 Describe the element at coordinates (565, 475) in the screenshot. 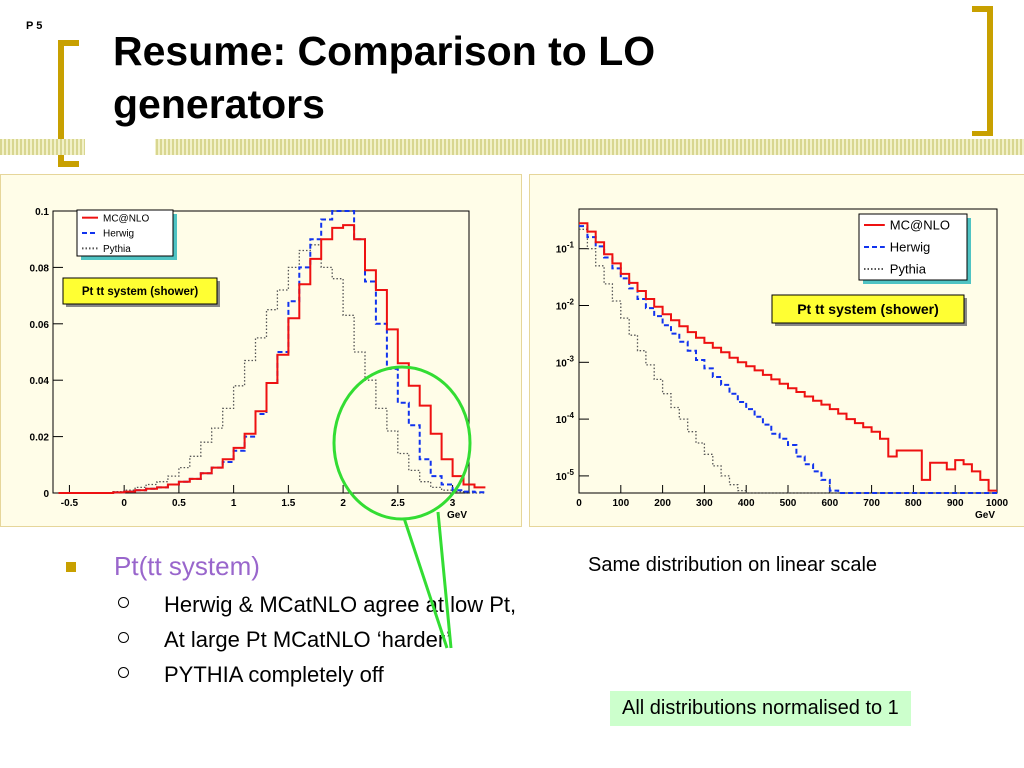

I see `y-tick-label: 10⁻⁵` at that location.